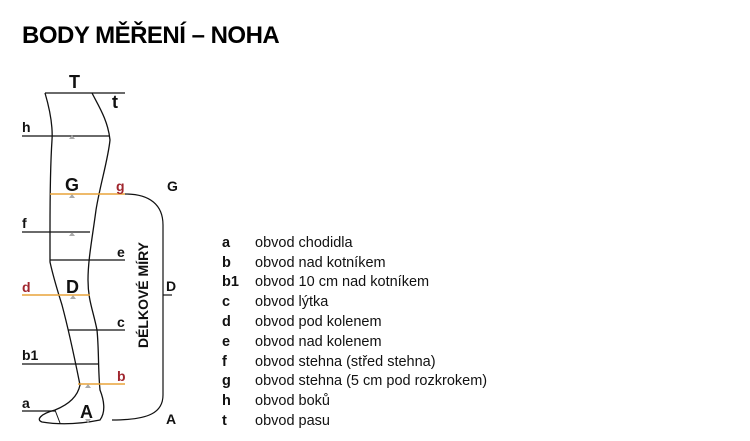 This screenshot has height=441, width=750. Describe the element at coordinates (26, 287) in the screenshot. I see `label-d: d` at that location.